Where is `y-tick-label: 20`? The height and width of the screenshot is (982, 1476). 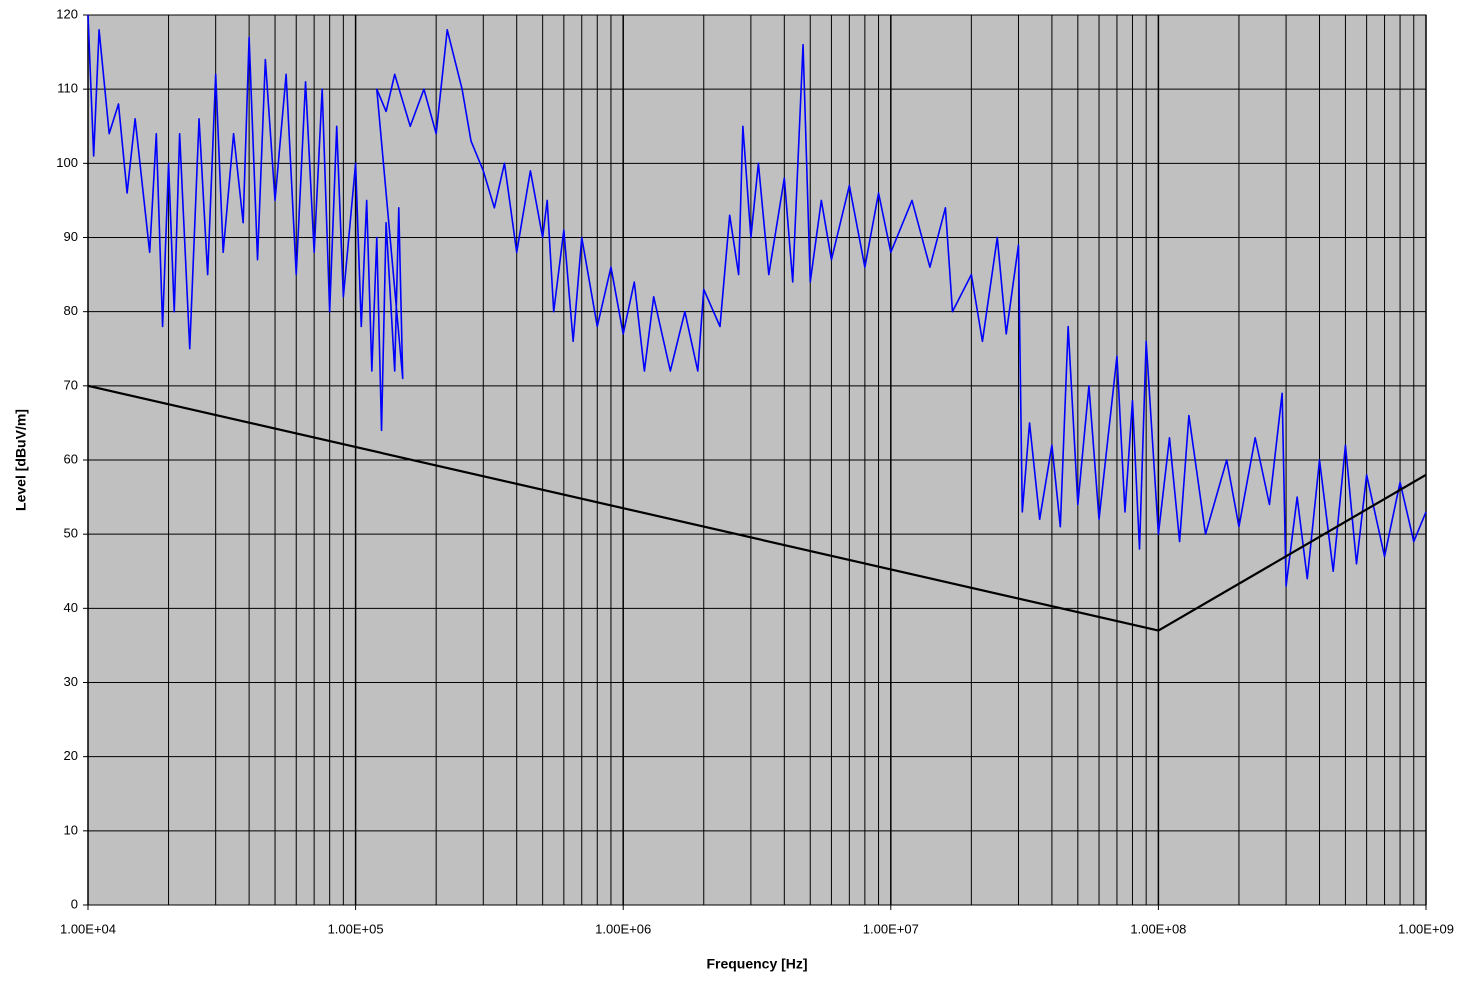
y-tick-label: 20 is located at coordinates (71, 755).